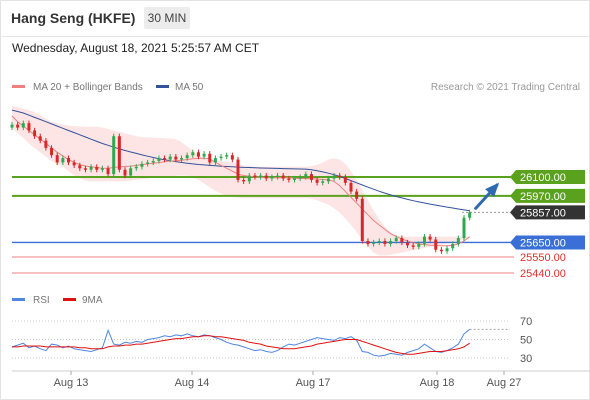  Describe the element at coordinates (543, 243) in the screenshot. I see `price-level-label: 25650.00` at that location.